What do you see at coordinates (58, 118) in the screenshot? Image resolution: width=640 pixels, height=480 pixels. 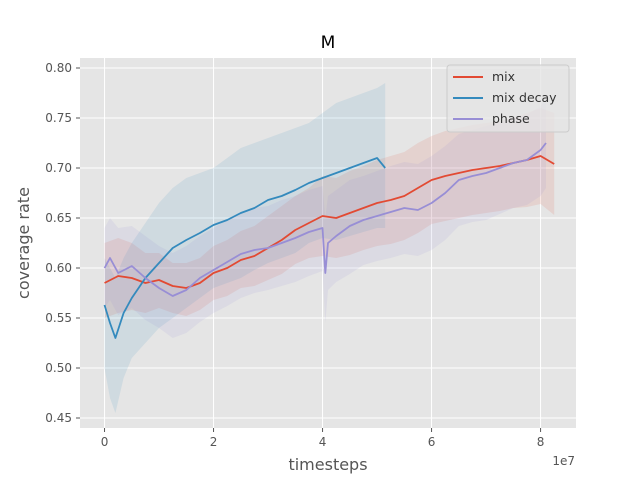 I see `y-tick-label: 0.75` at bounding box center [58, 118].